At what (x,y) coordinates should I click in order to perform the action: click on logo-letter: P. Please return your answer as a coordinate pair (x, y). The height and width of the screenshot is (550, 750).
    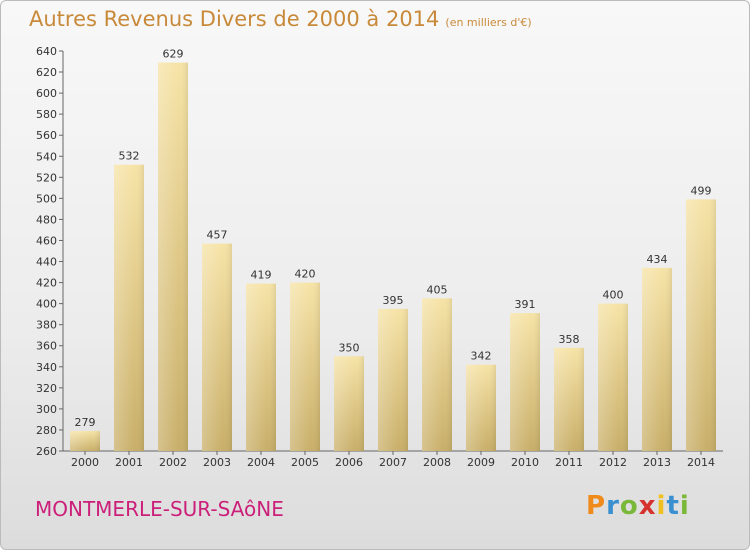
    Looking at the image, I should click on (596, 506).